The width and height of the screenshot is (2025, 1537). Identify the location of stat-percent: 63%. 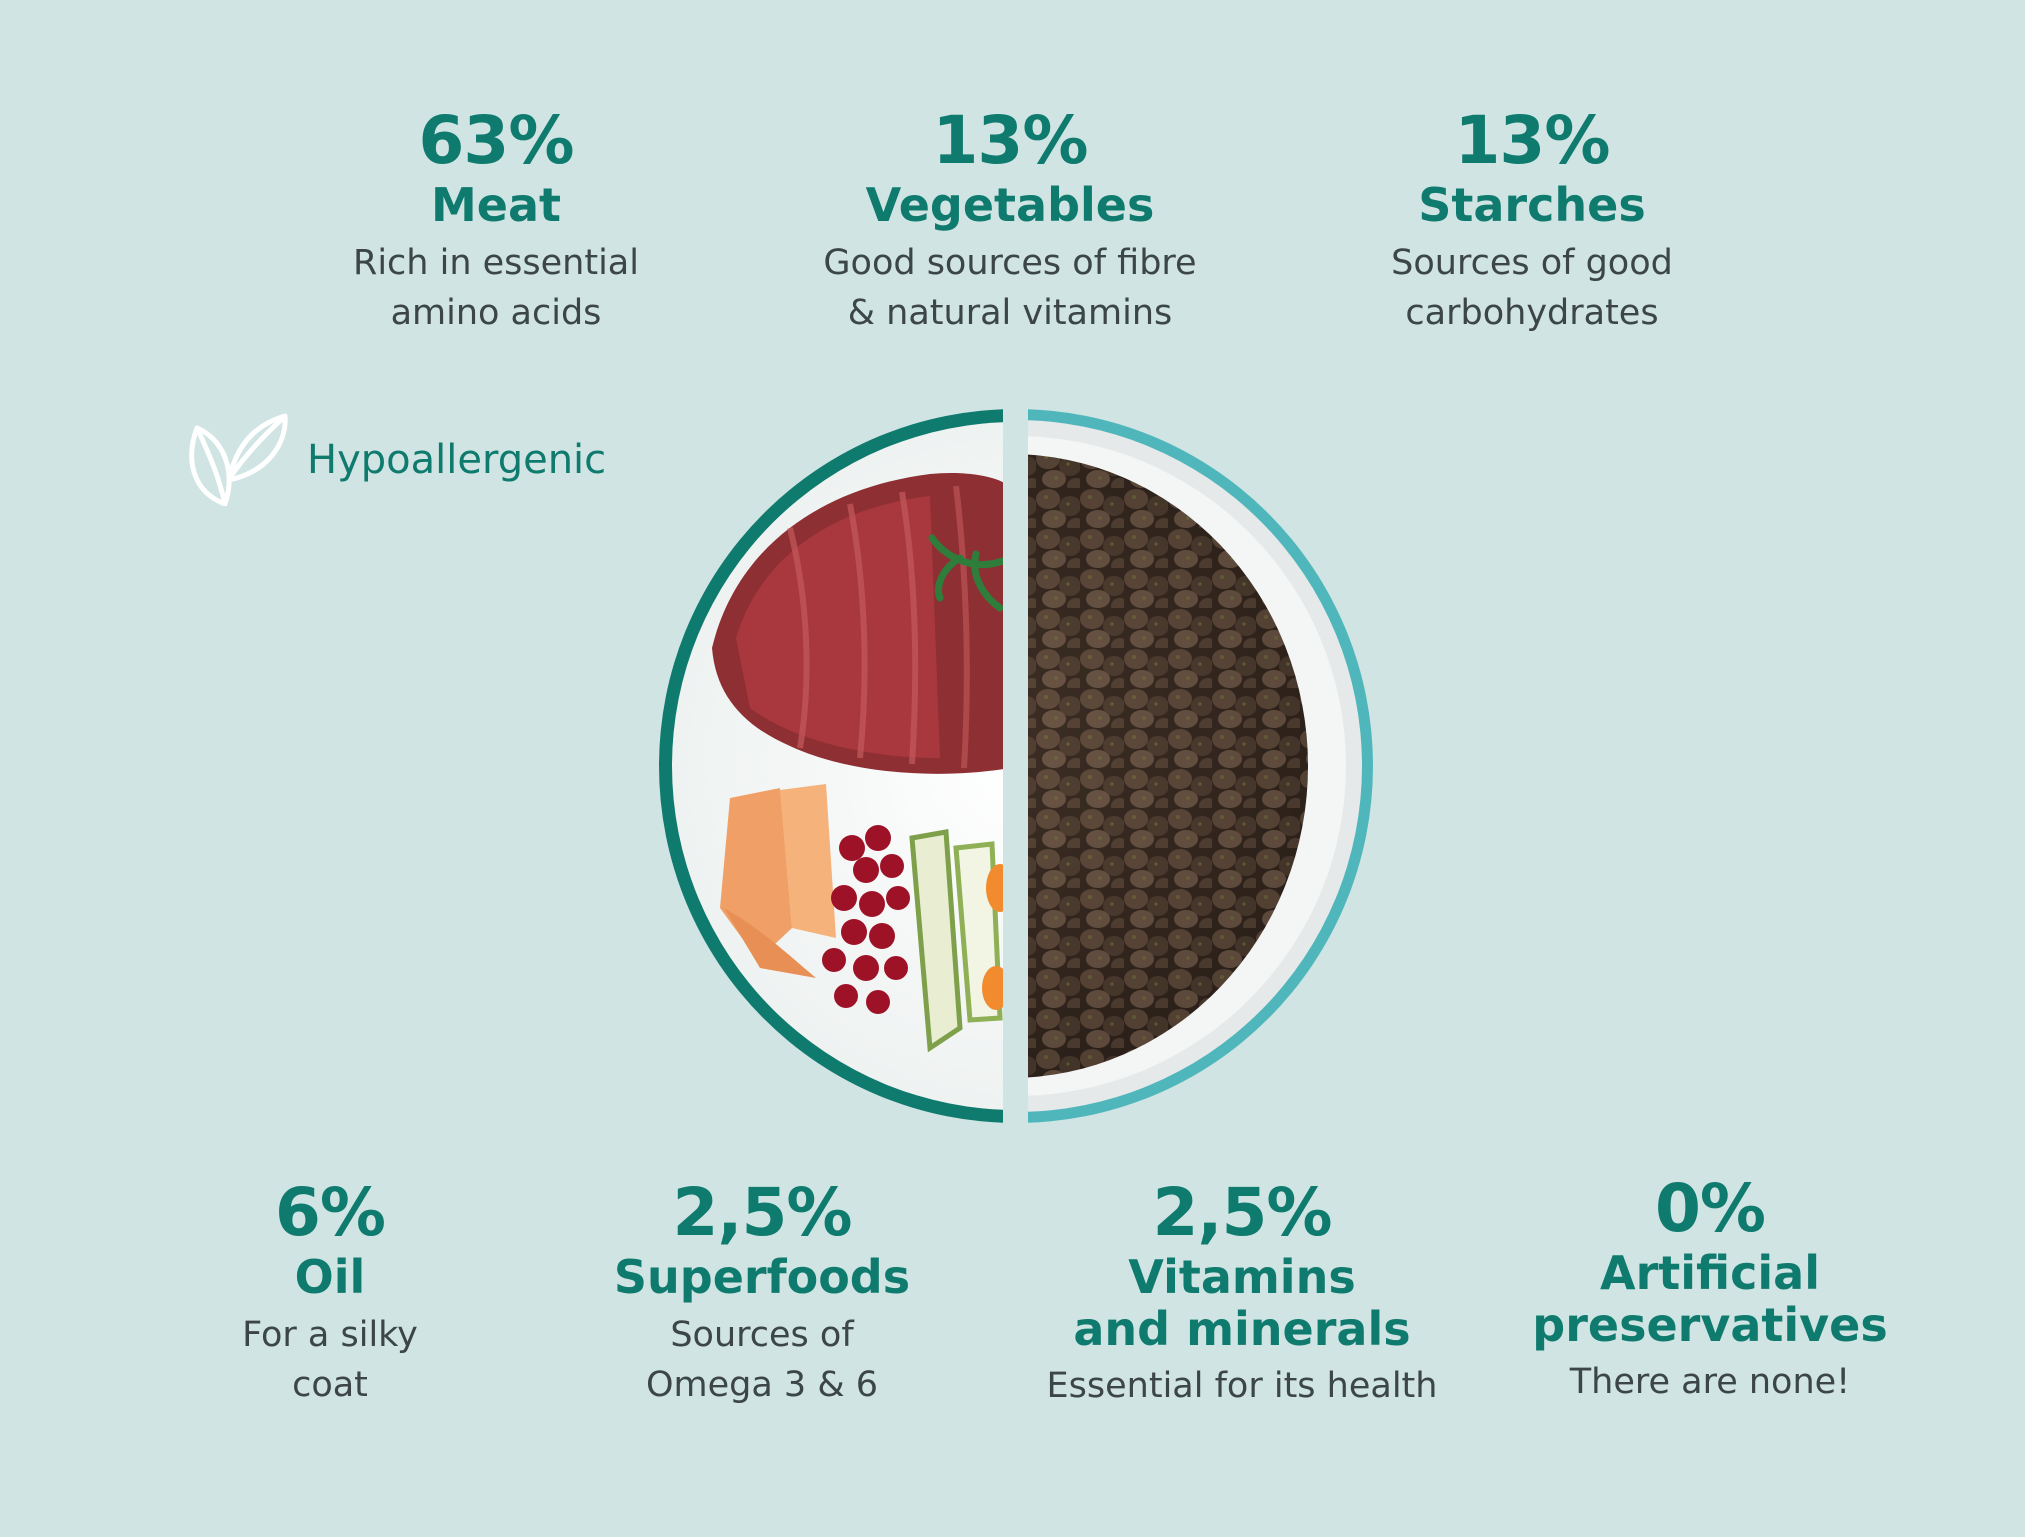
(496, 140).